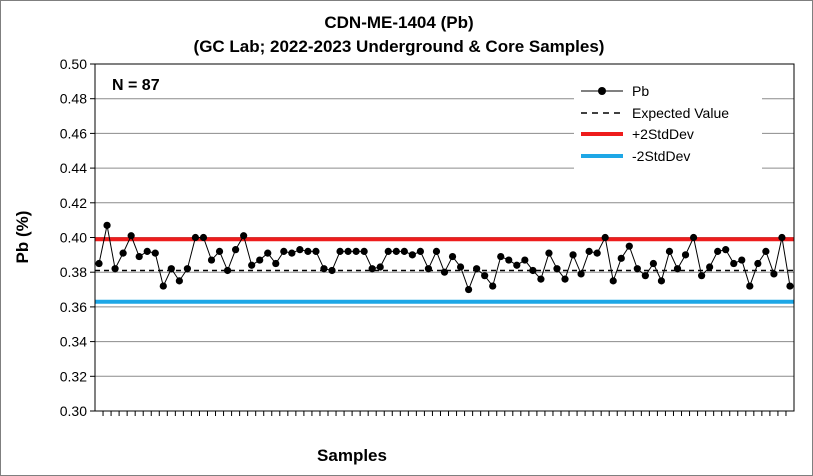  I want to click on sample-count-box, so click(142, 85).